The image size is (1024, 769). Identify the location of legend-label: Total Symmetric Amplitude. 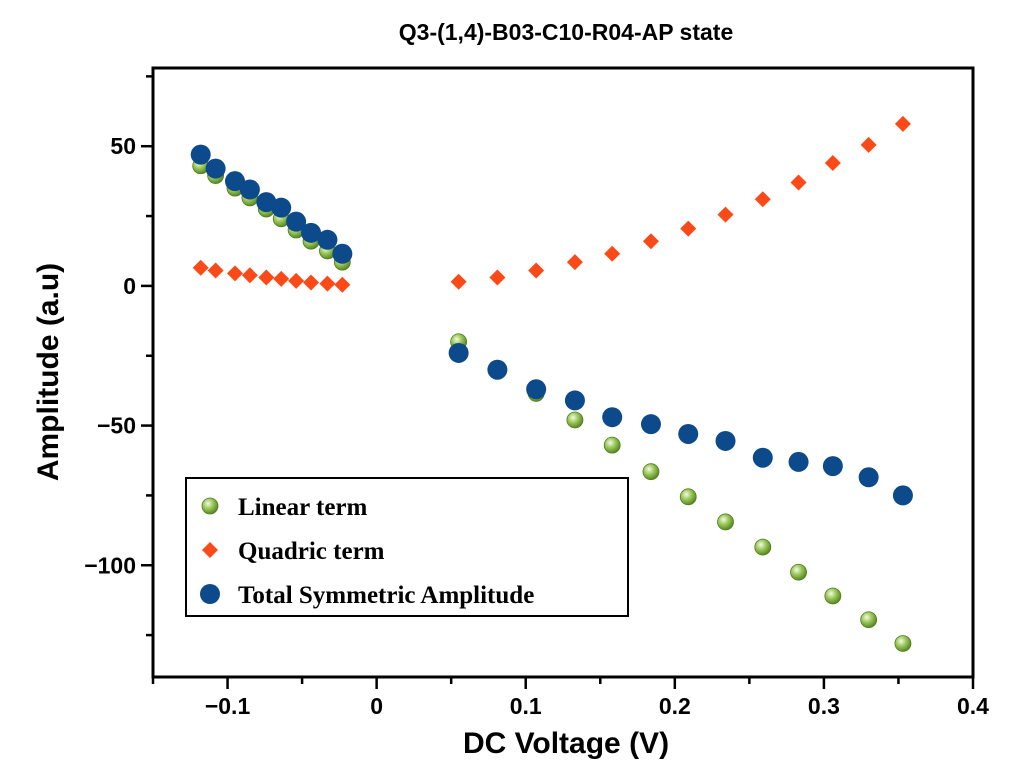
(386, 595).